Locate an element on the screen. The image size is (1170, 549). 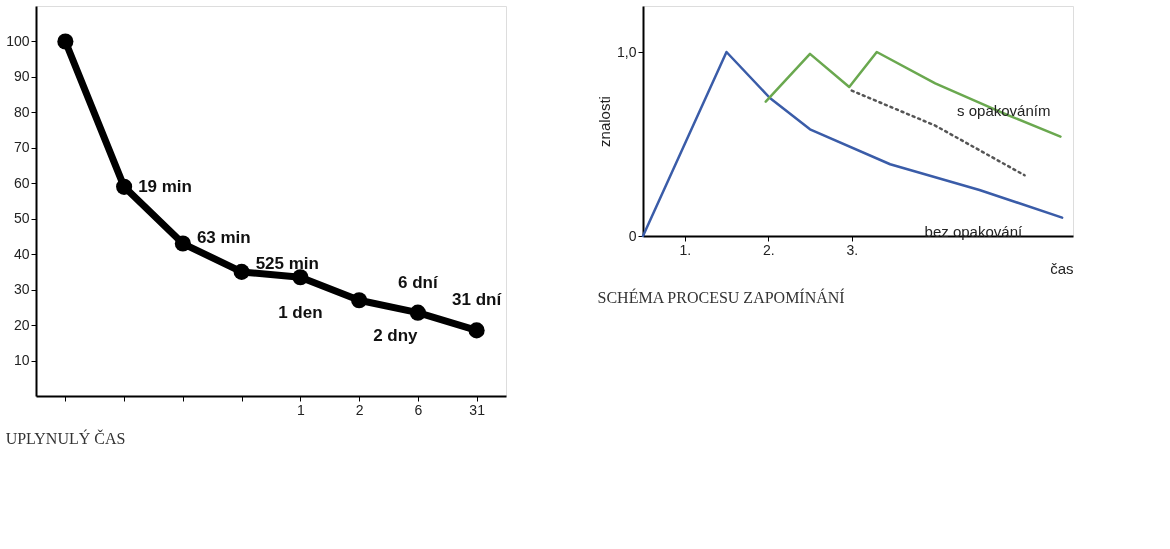
y-tick-label: 0 is located at coordinates (632, 235).